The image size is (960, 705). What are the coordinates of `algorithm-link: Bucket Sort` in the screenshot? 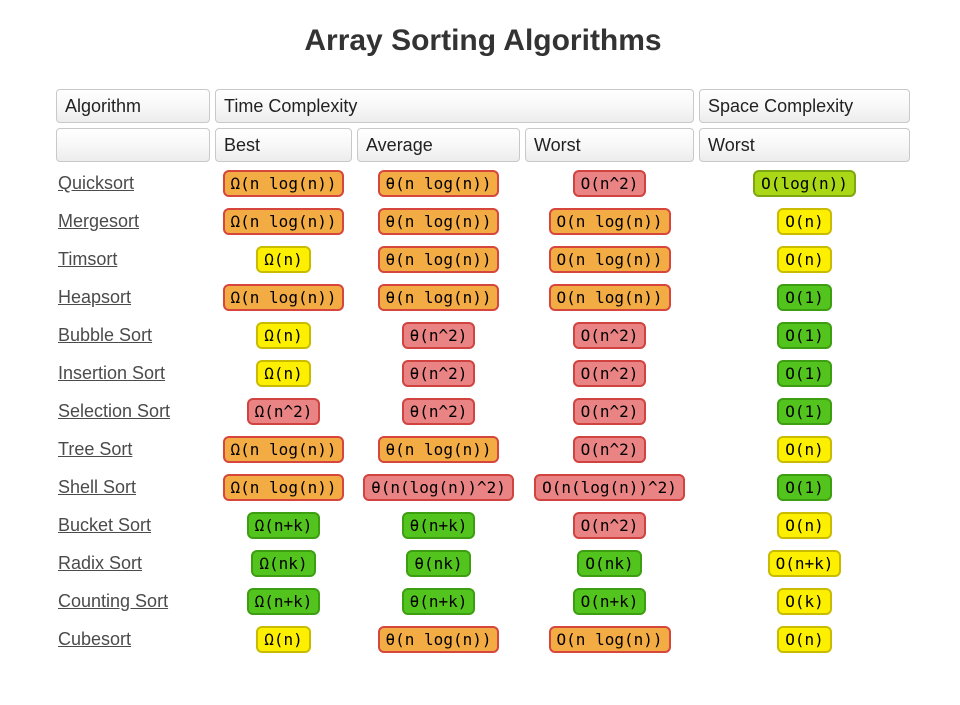 It's located at (105, 525).